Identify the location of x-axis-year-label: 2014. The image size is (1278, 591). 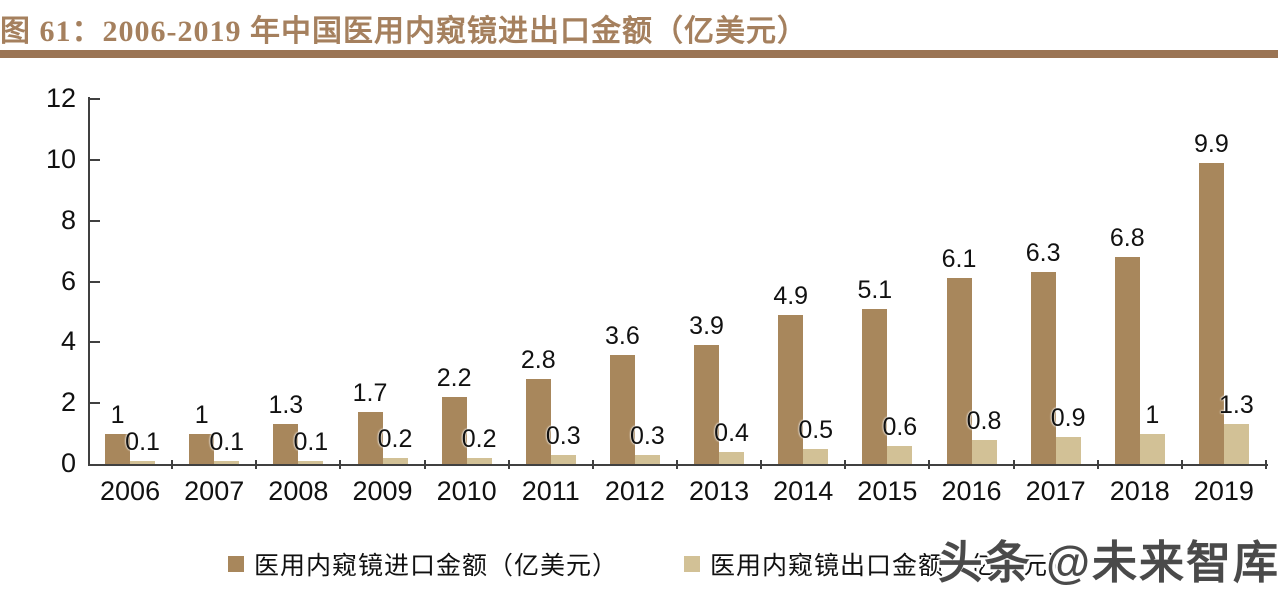
(803, 491).